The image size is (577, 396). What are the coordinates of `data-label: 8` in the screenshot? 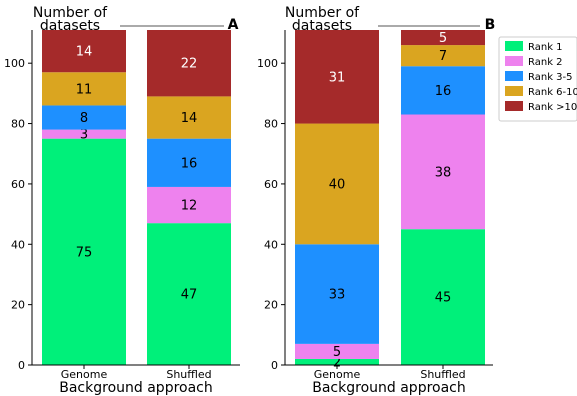 It's located at (84, 118).